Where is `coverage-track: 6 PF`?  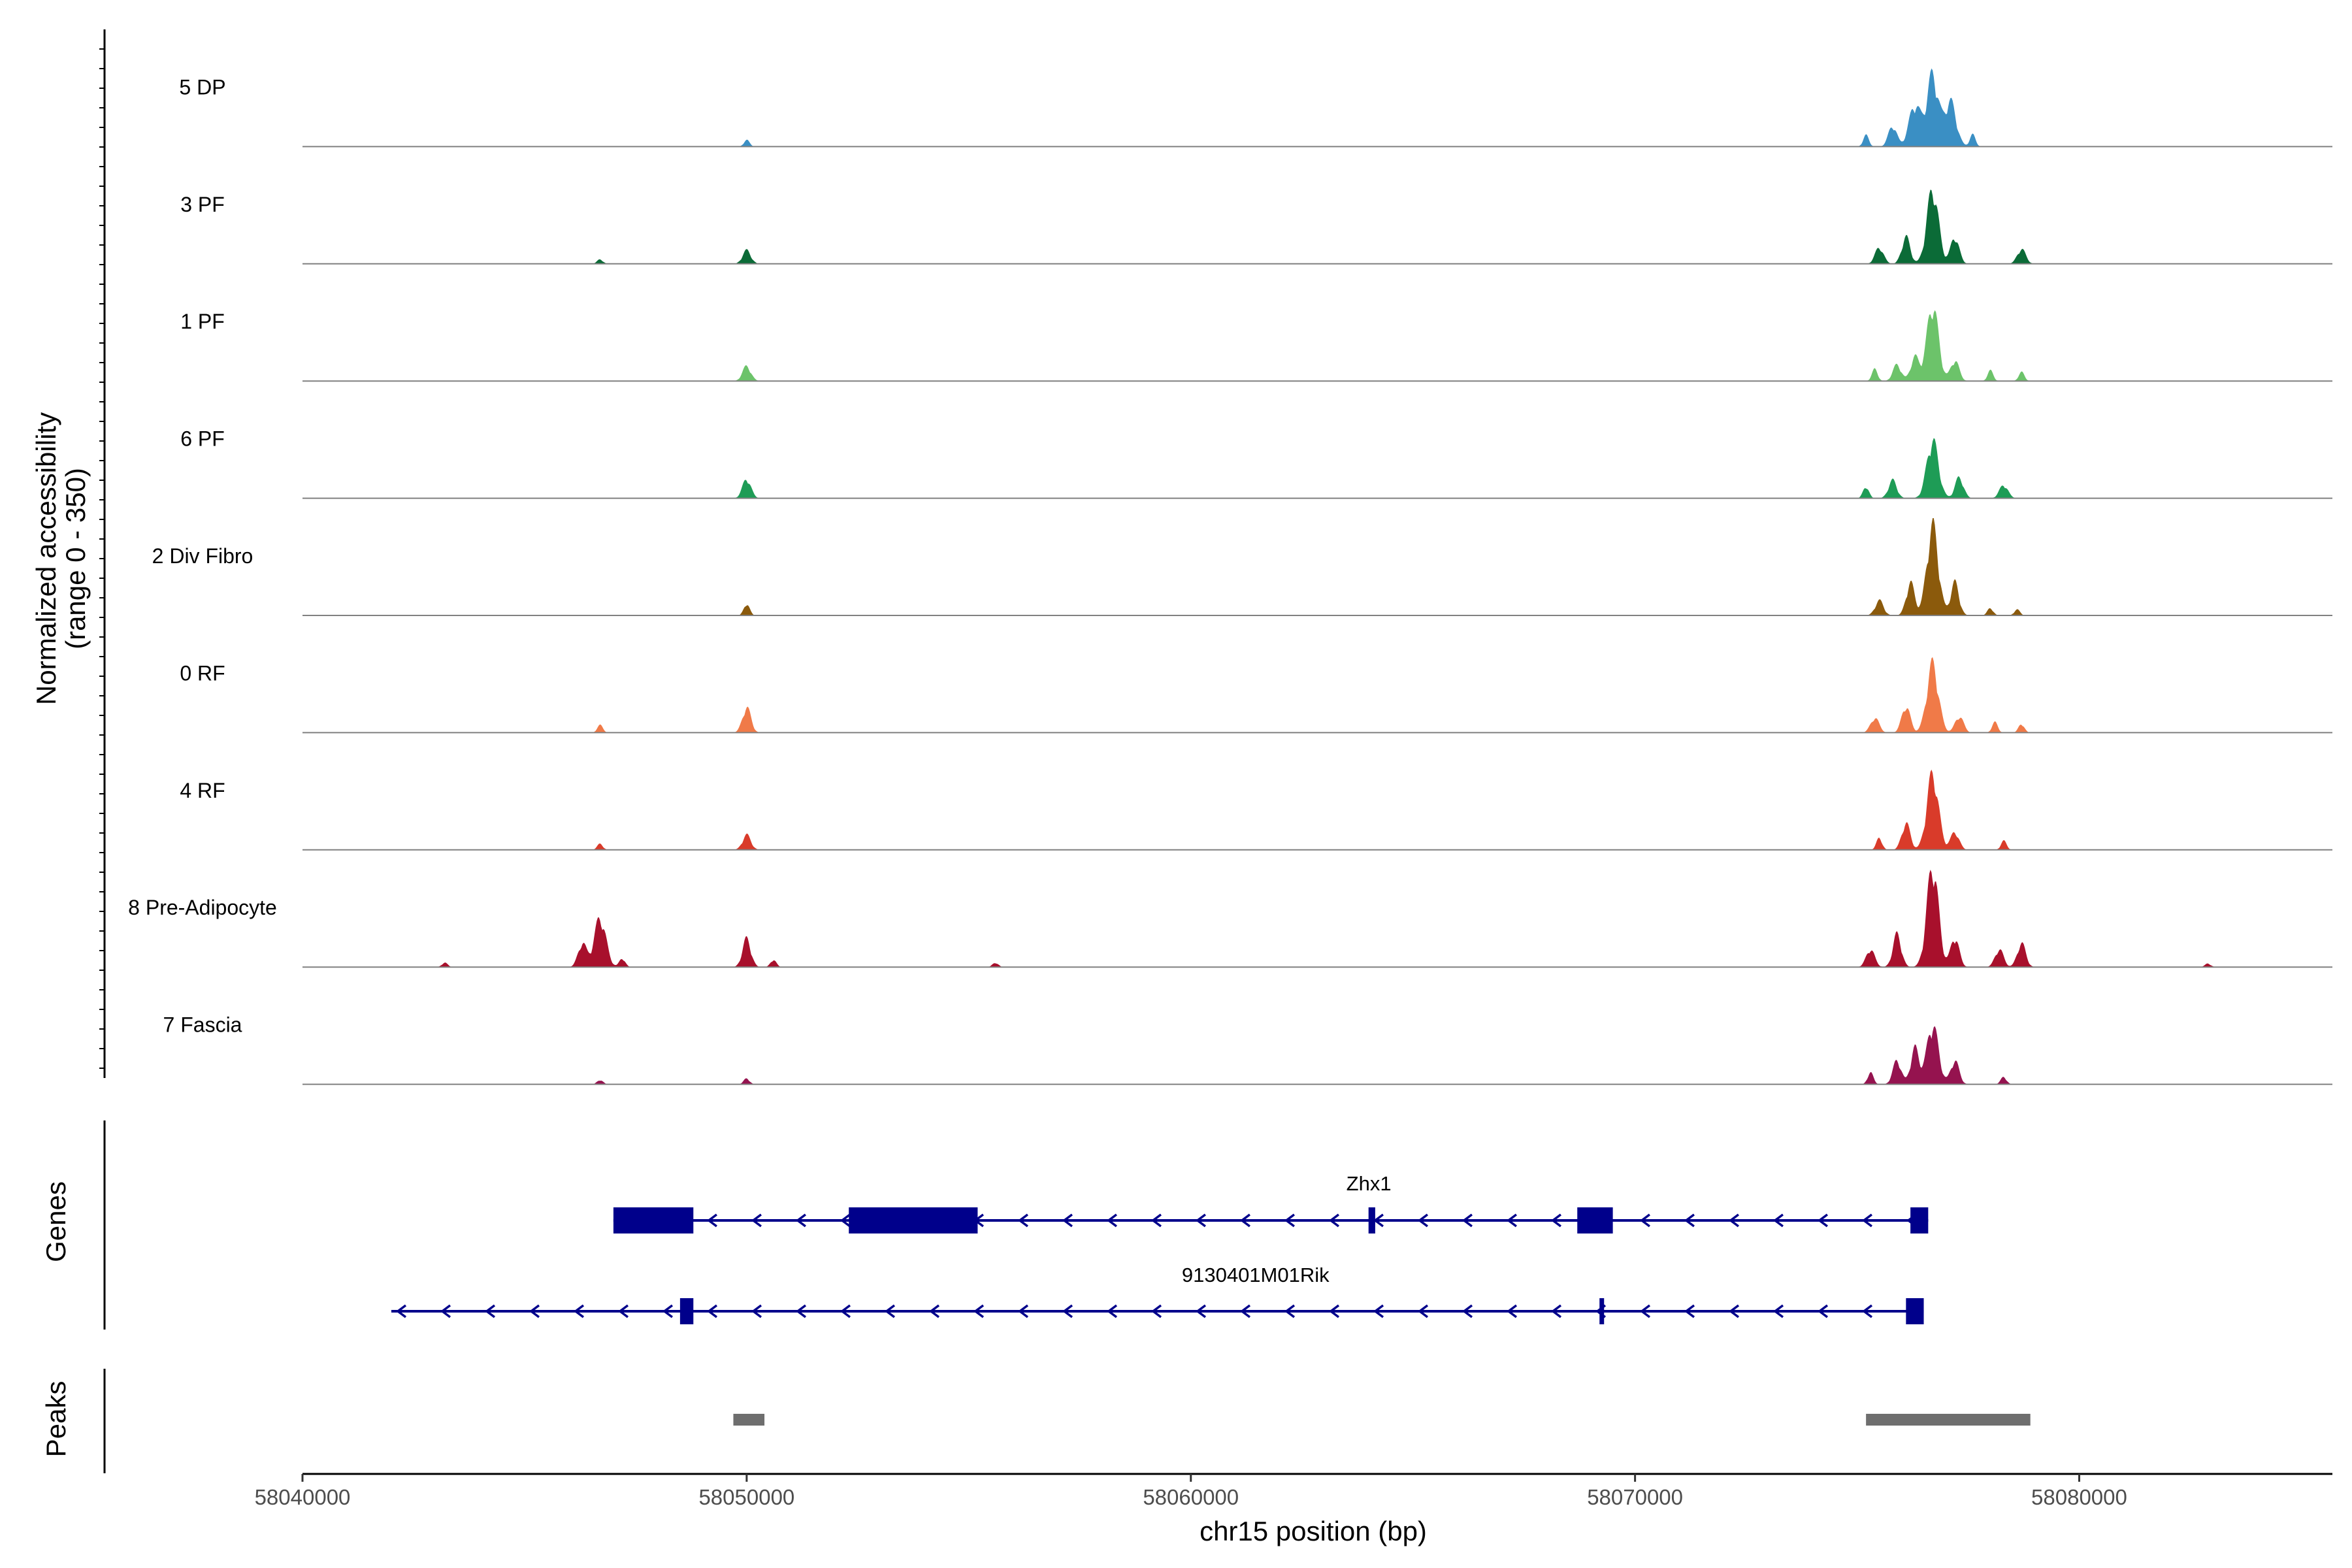 coverage-track: 6 PF is located at coordinates (1256, 463).